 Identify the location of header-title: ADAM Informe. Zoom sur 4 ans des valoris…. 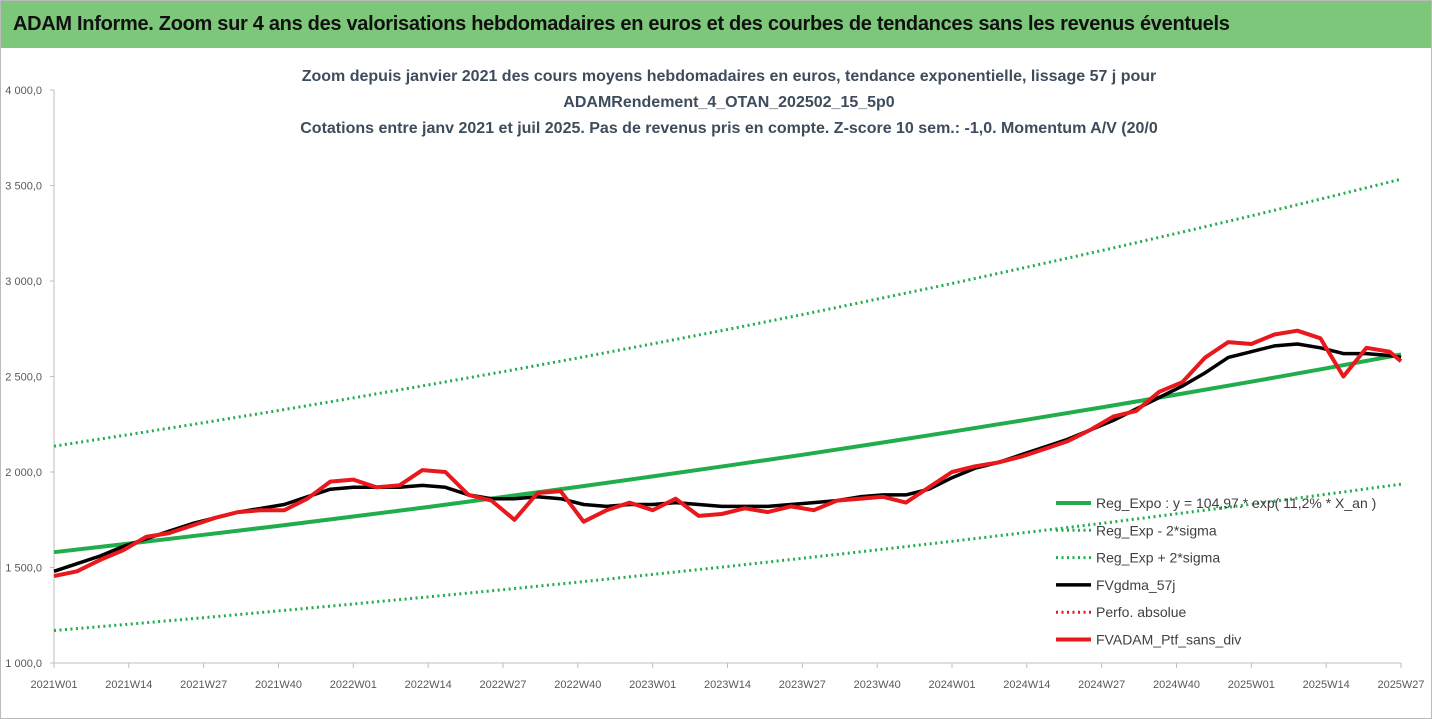
(621, 24).